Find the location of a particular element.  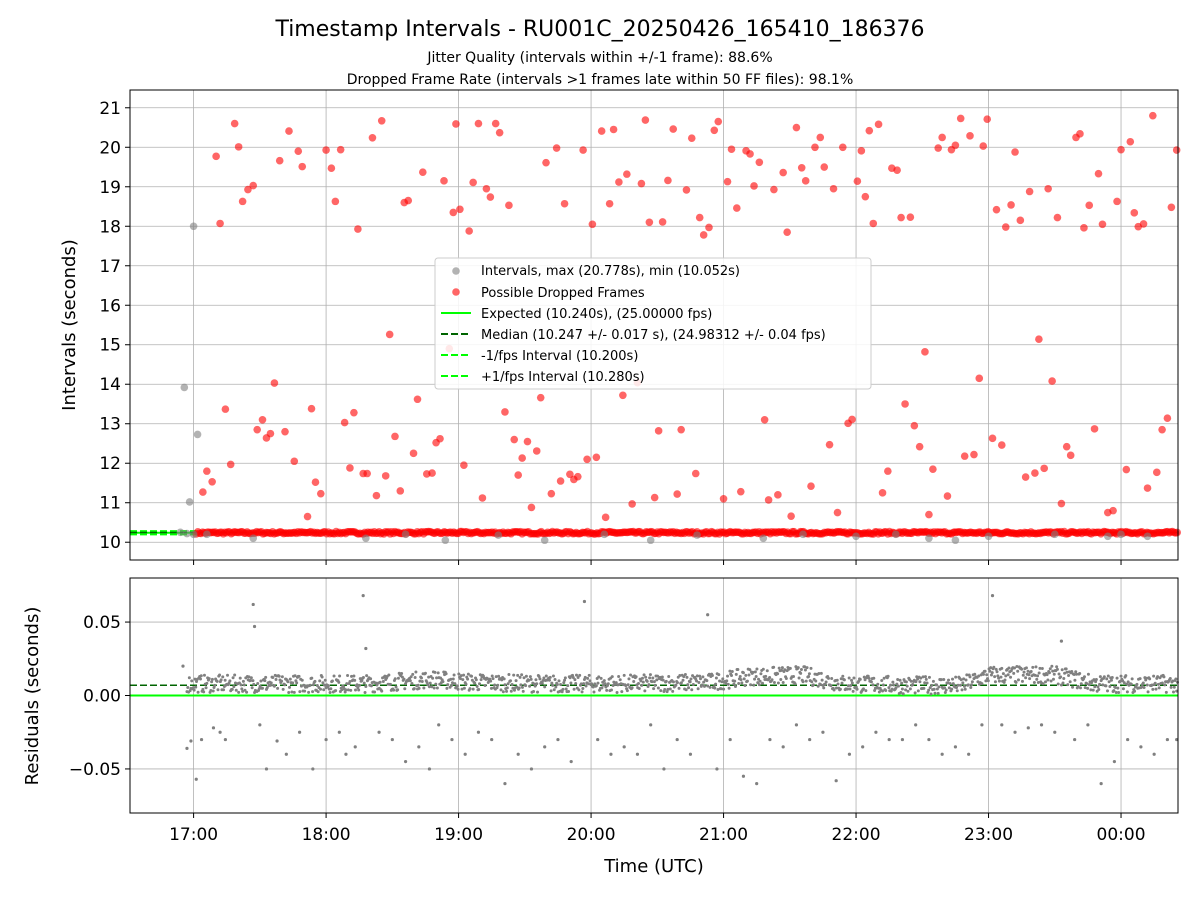

intervals-y-label: Intervals (seconds) is located at coordinates (69, 325).